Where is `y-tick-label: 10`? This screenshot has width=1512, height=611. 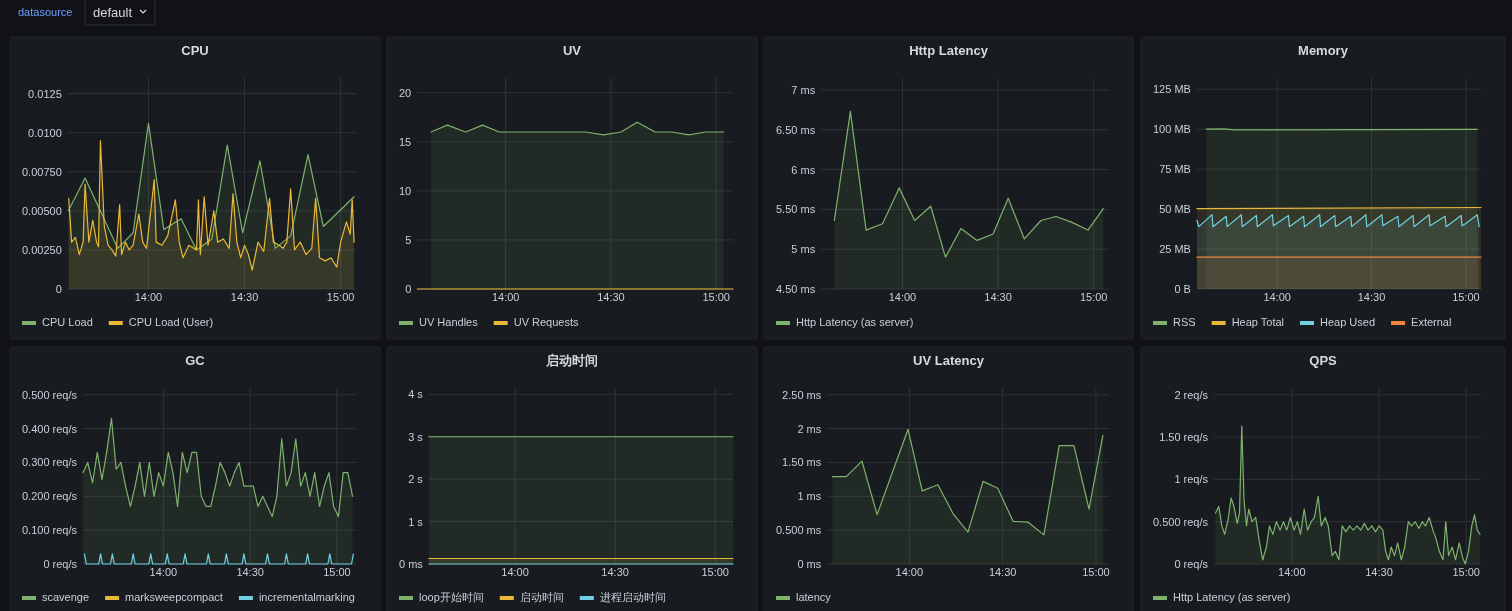 y-tick-label: 10 is located at coordinates (405, 190).